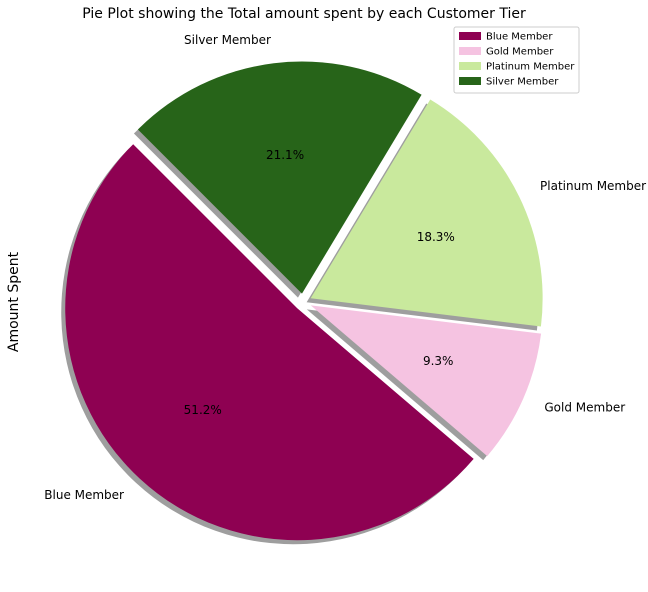  Describe the element at coordinates (470, 81) in the screenshot. I see `legend-swatch-silver-member` at that location.